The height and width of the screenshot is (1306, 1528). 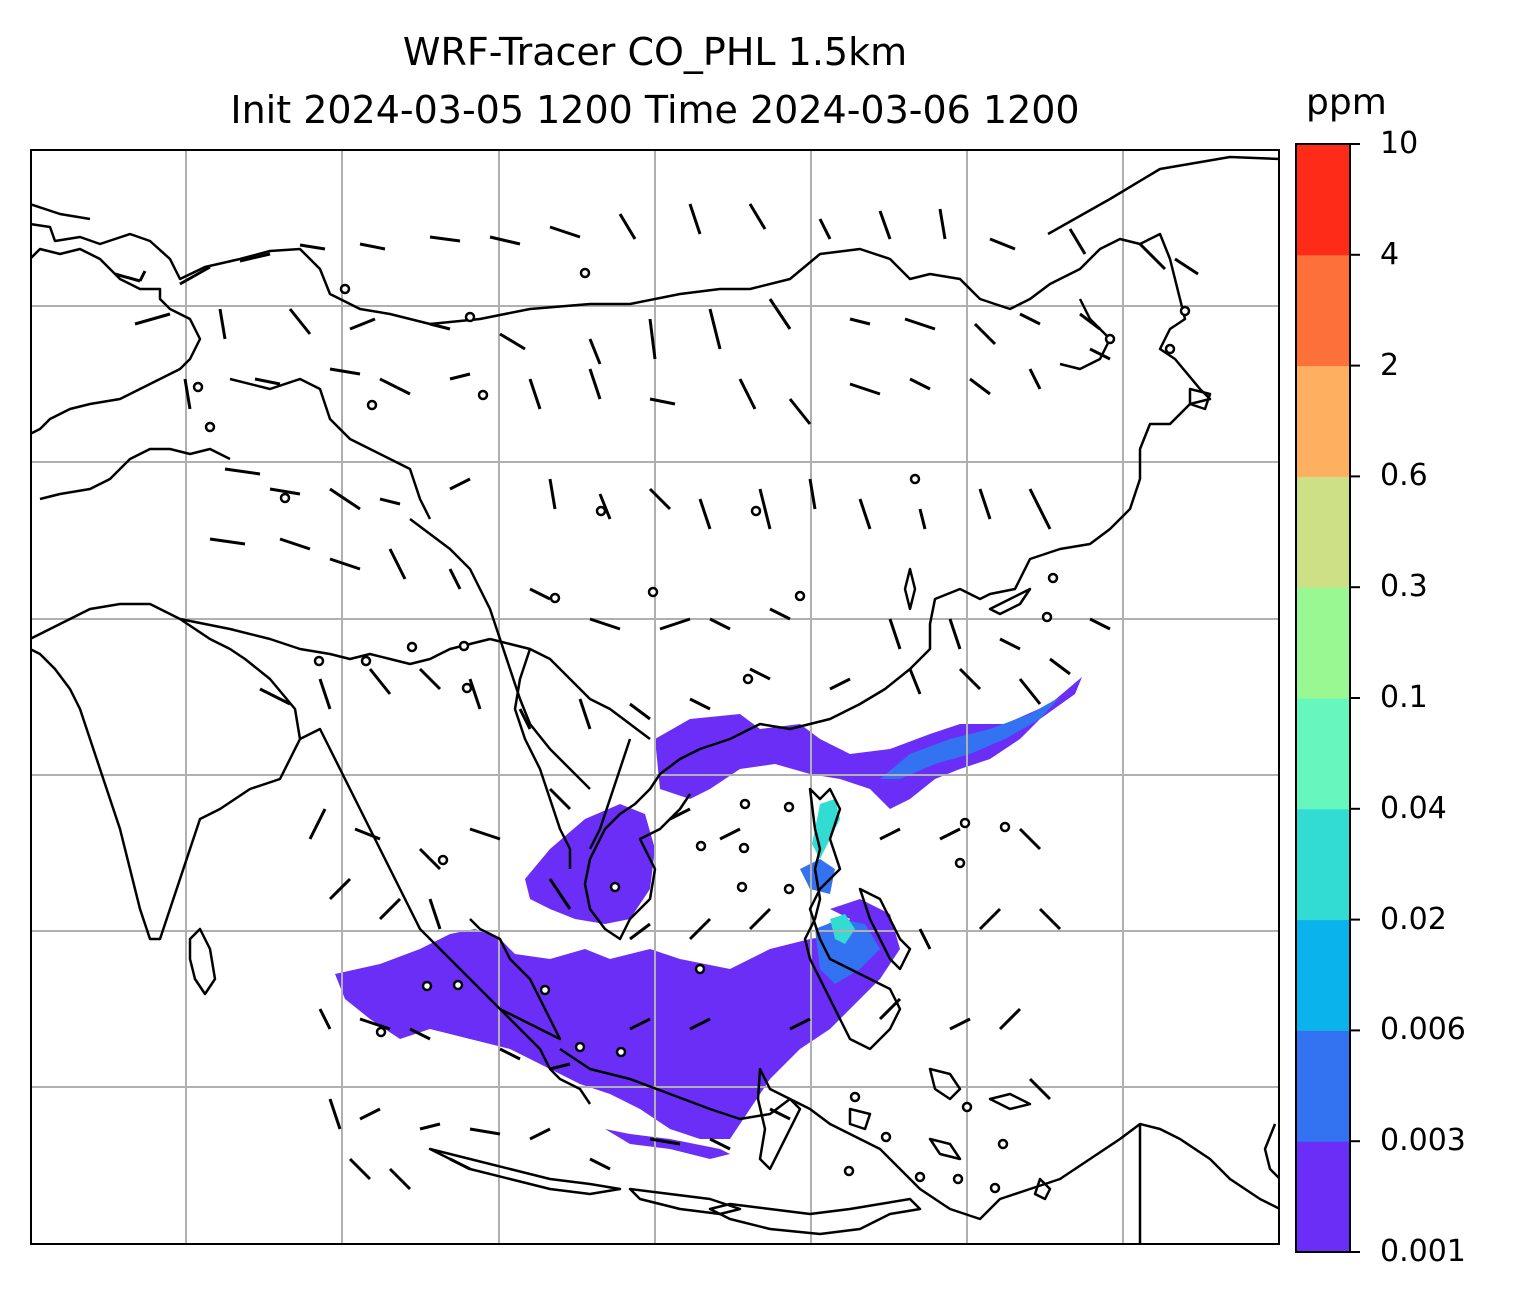 I want to click on colorbar-tick-label: 0.001, so click(x=1423, y=1251).